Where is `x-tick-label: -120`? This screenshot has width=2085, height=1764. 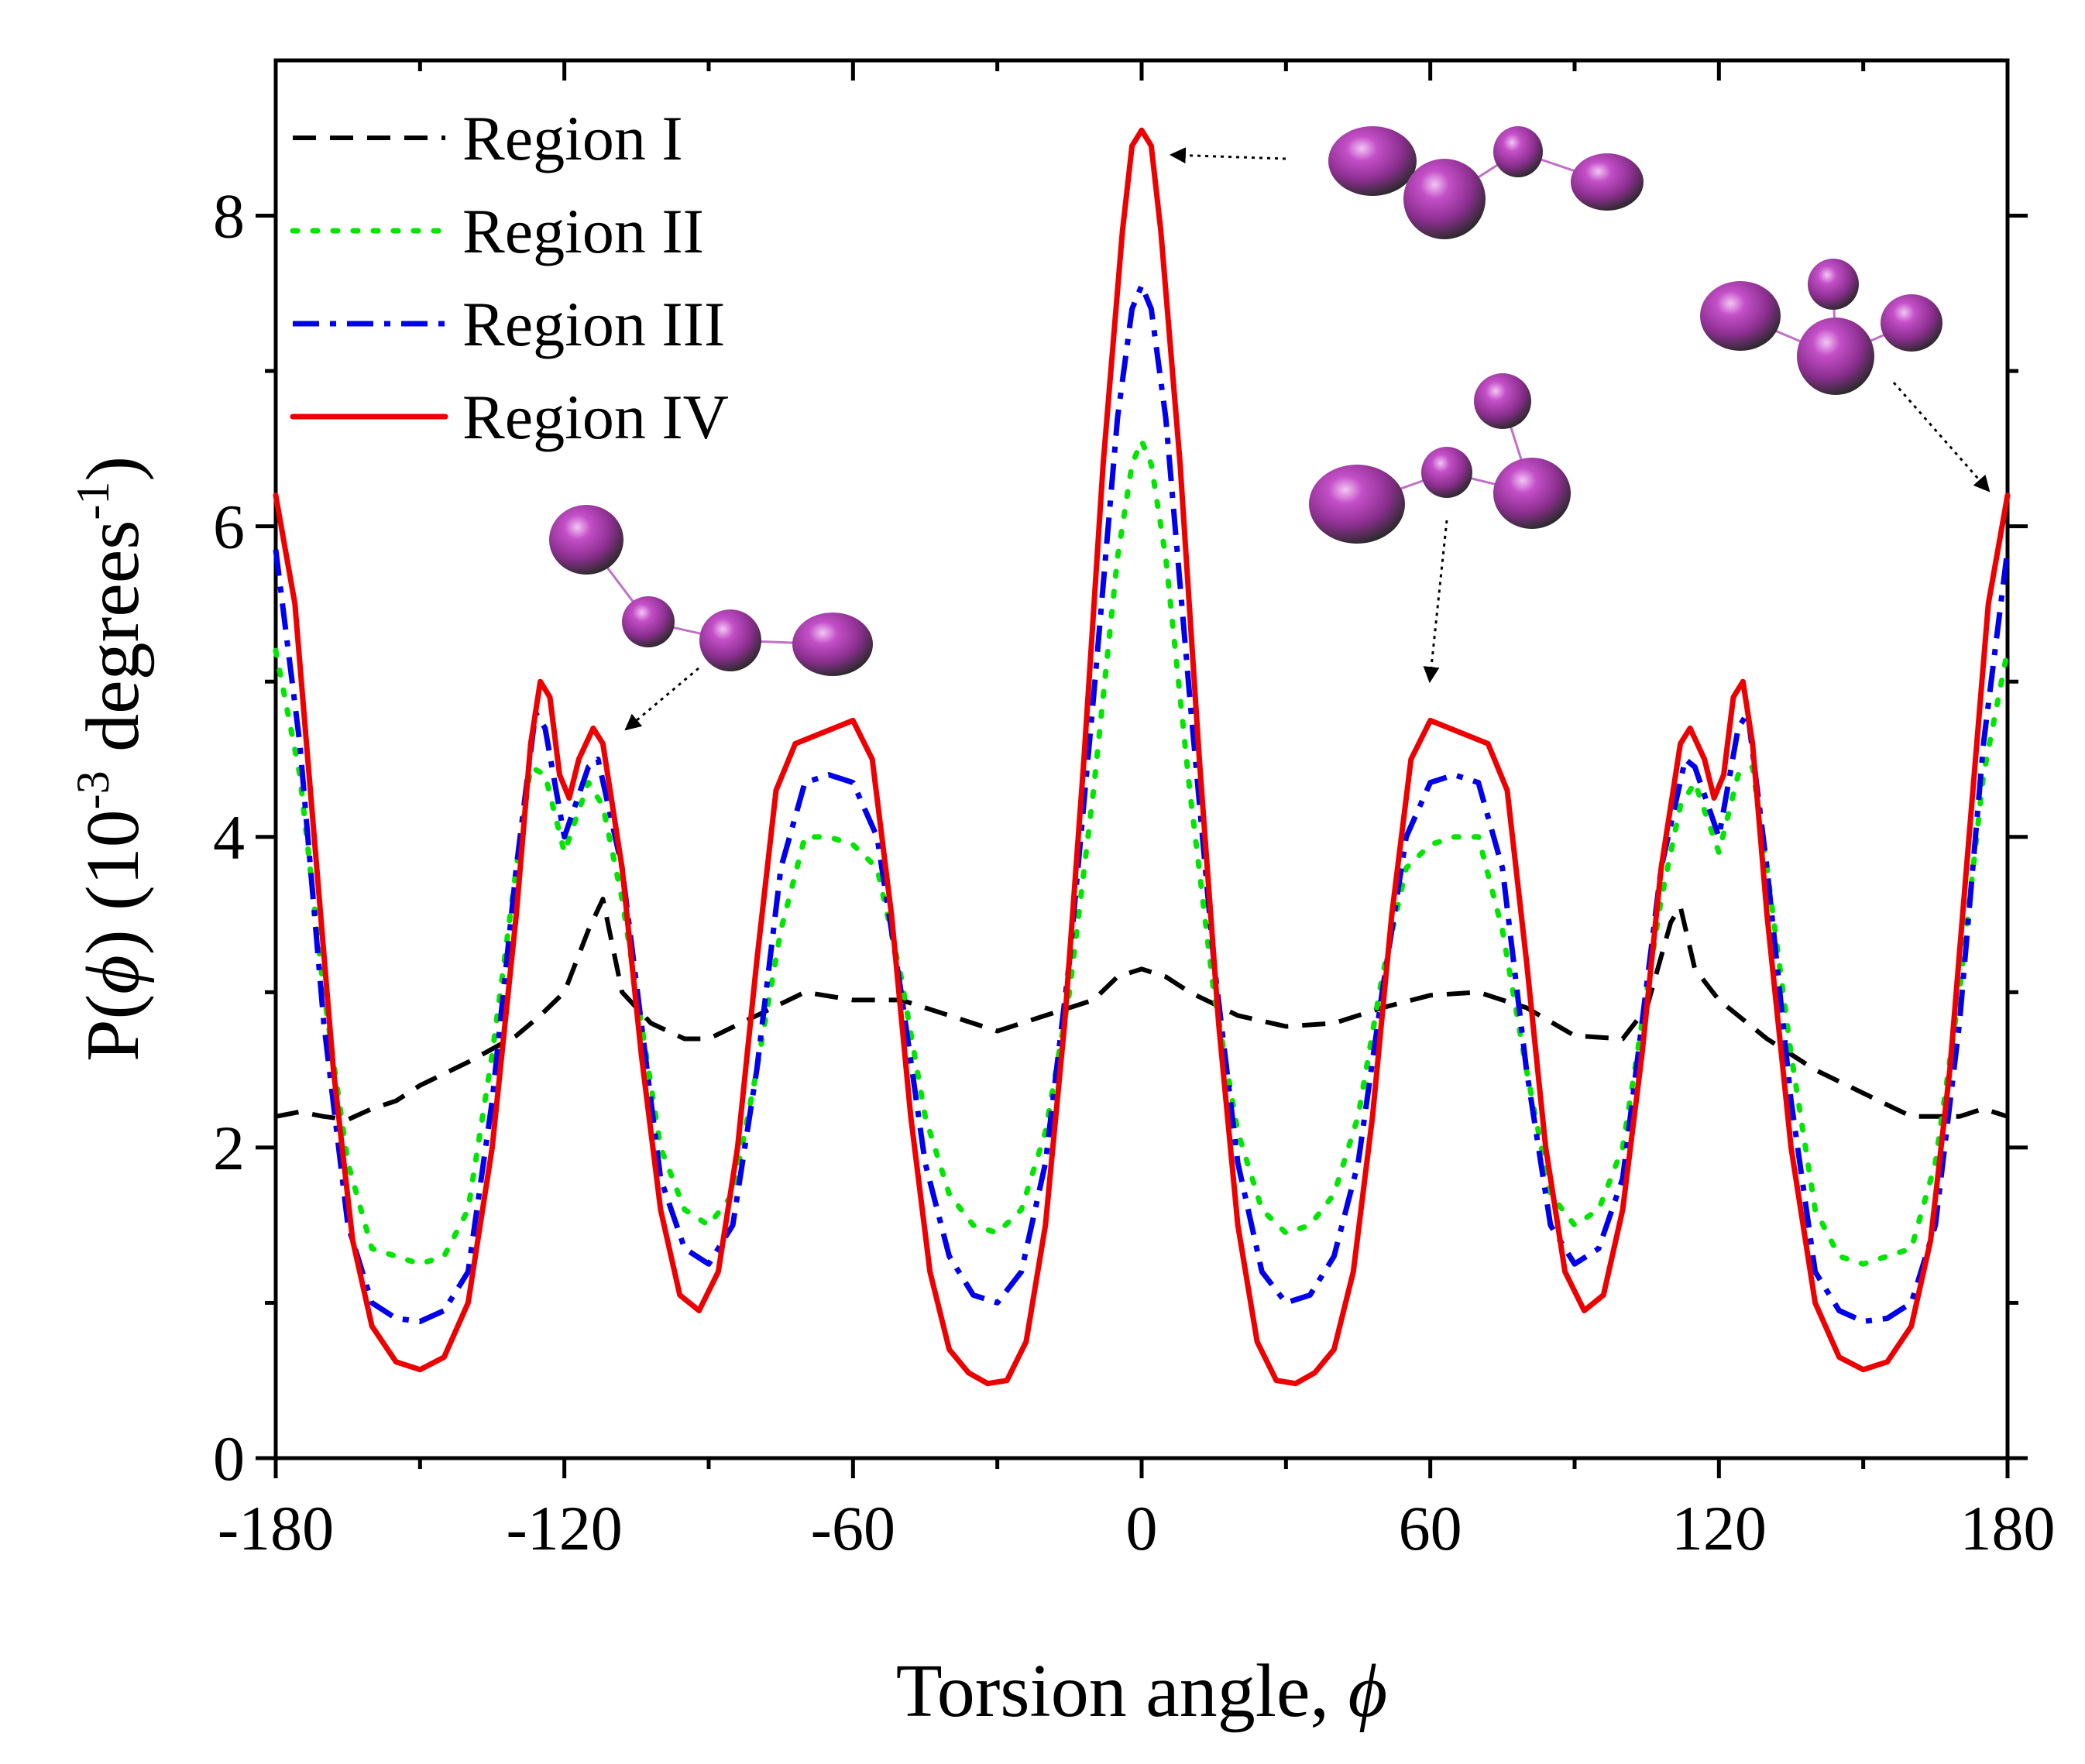 x-tick-label: -120 is located at coordinates (565, 1528).